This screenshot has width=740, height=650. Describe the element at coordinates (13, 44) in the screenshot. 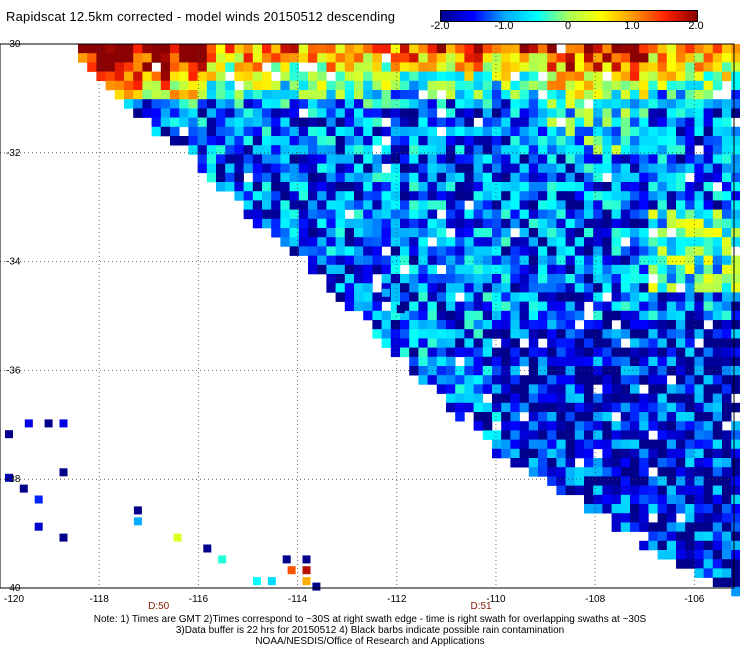

I see `latitude-label: -30` at that location.